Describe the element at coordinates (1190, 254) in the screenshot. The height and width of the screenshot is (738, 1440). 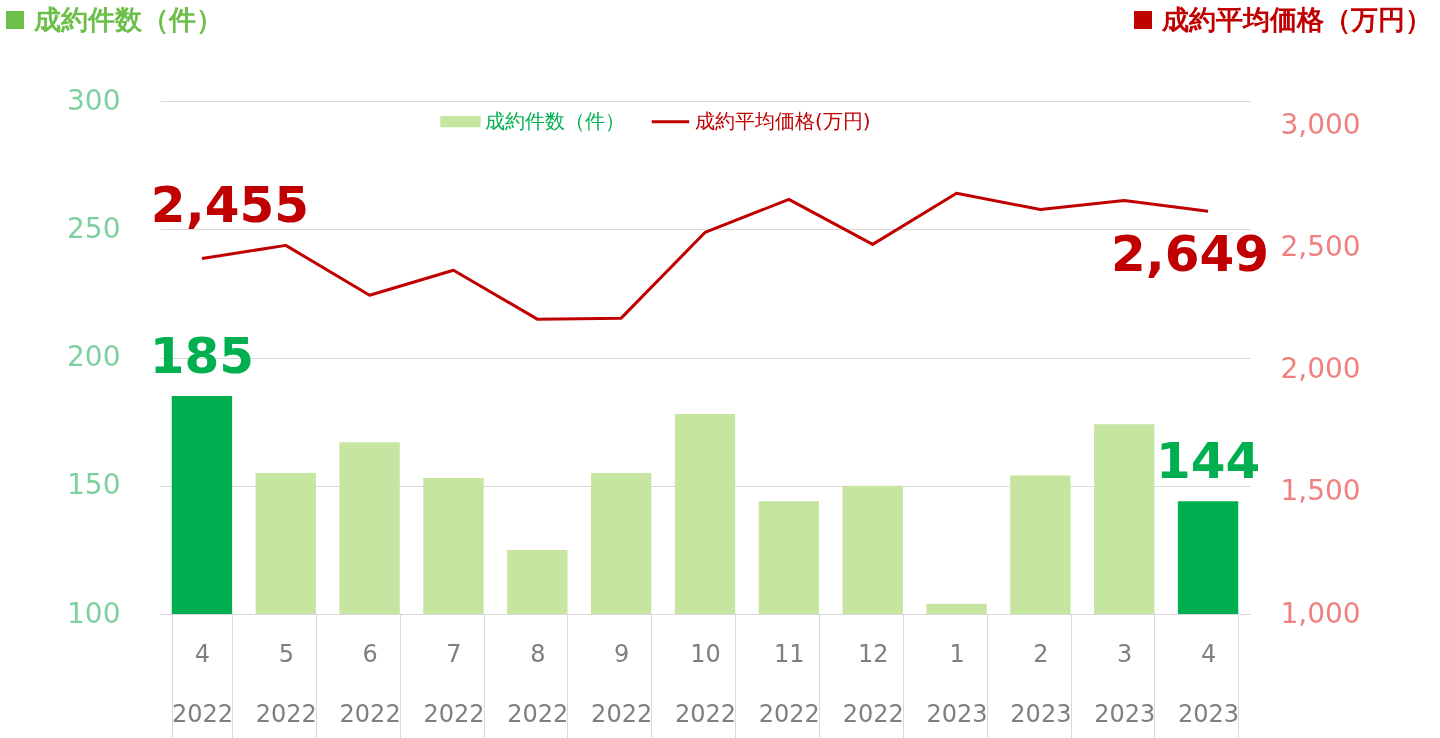
I see `data-label: 2,649` at that location.